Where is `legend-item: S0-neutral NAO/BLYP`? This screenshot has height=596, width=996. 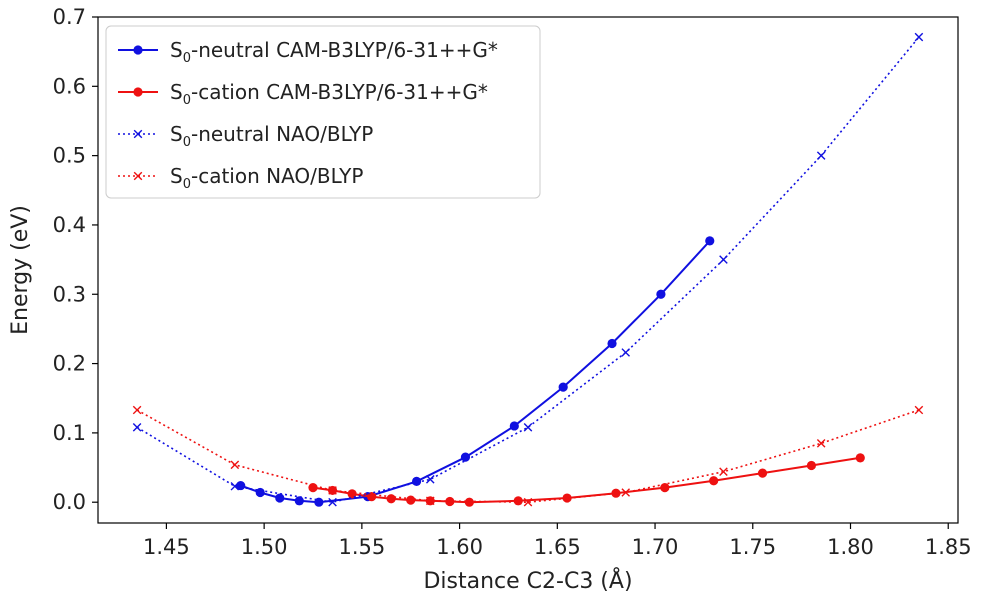 legend-item: S0-neutral NAO/BLYP is located at coordinates (245, 136).